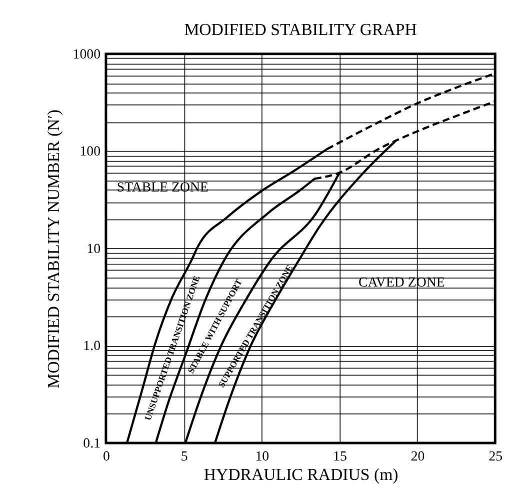 The width and height of the screenshot is (507, 504). Describe the element at coordinates (92, 346) in the screenshot. I see `y-tick-label: 1.0` at that location.